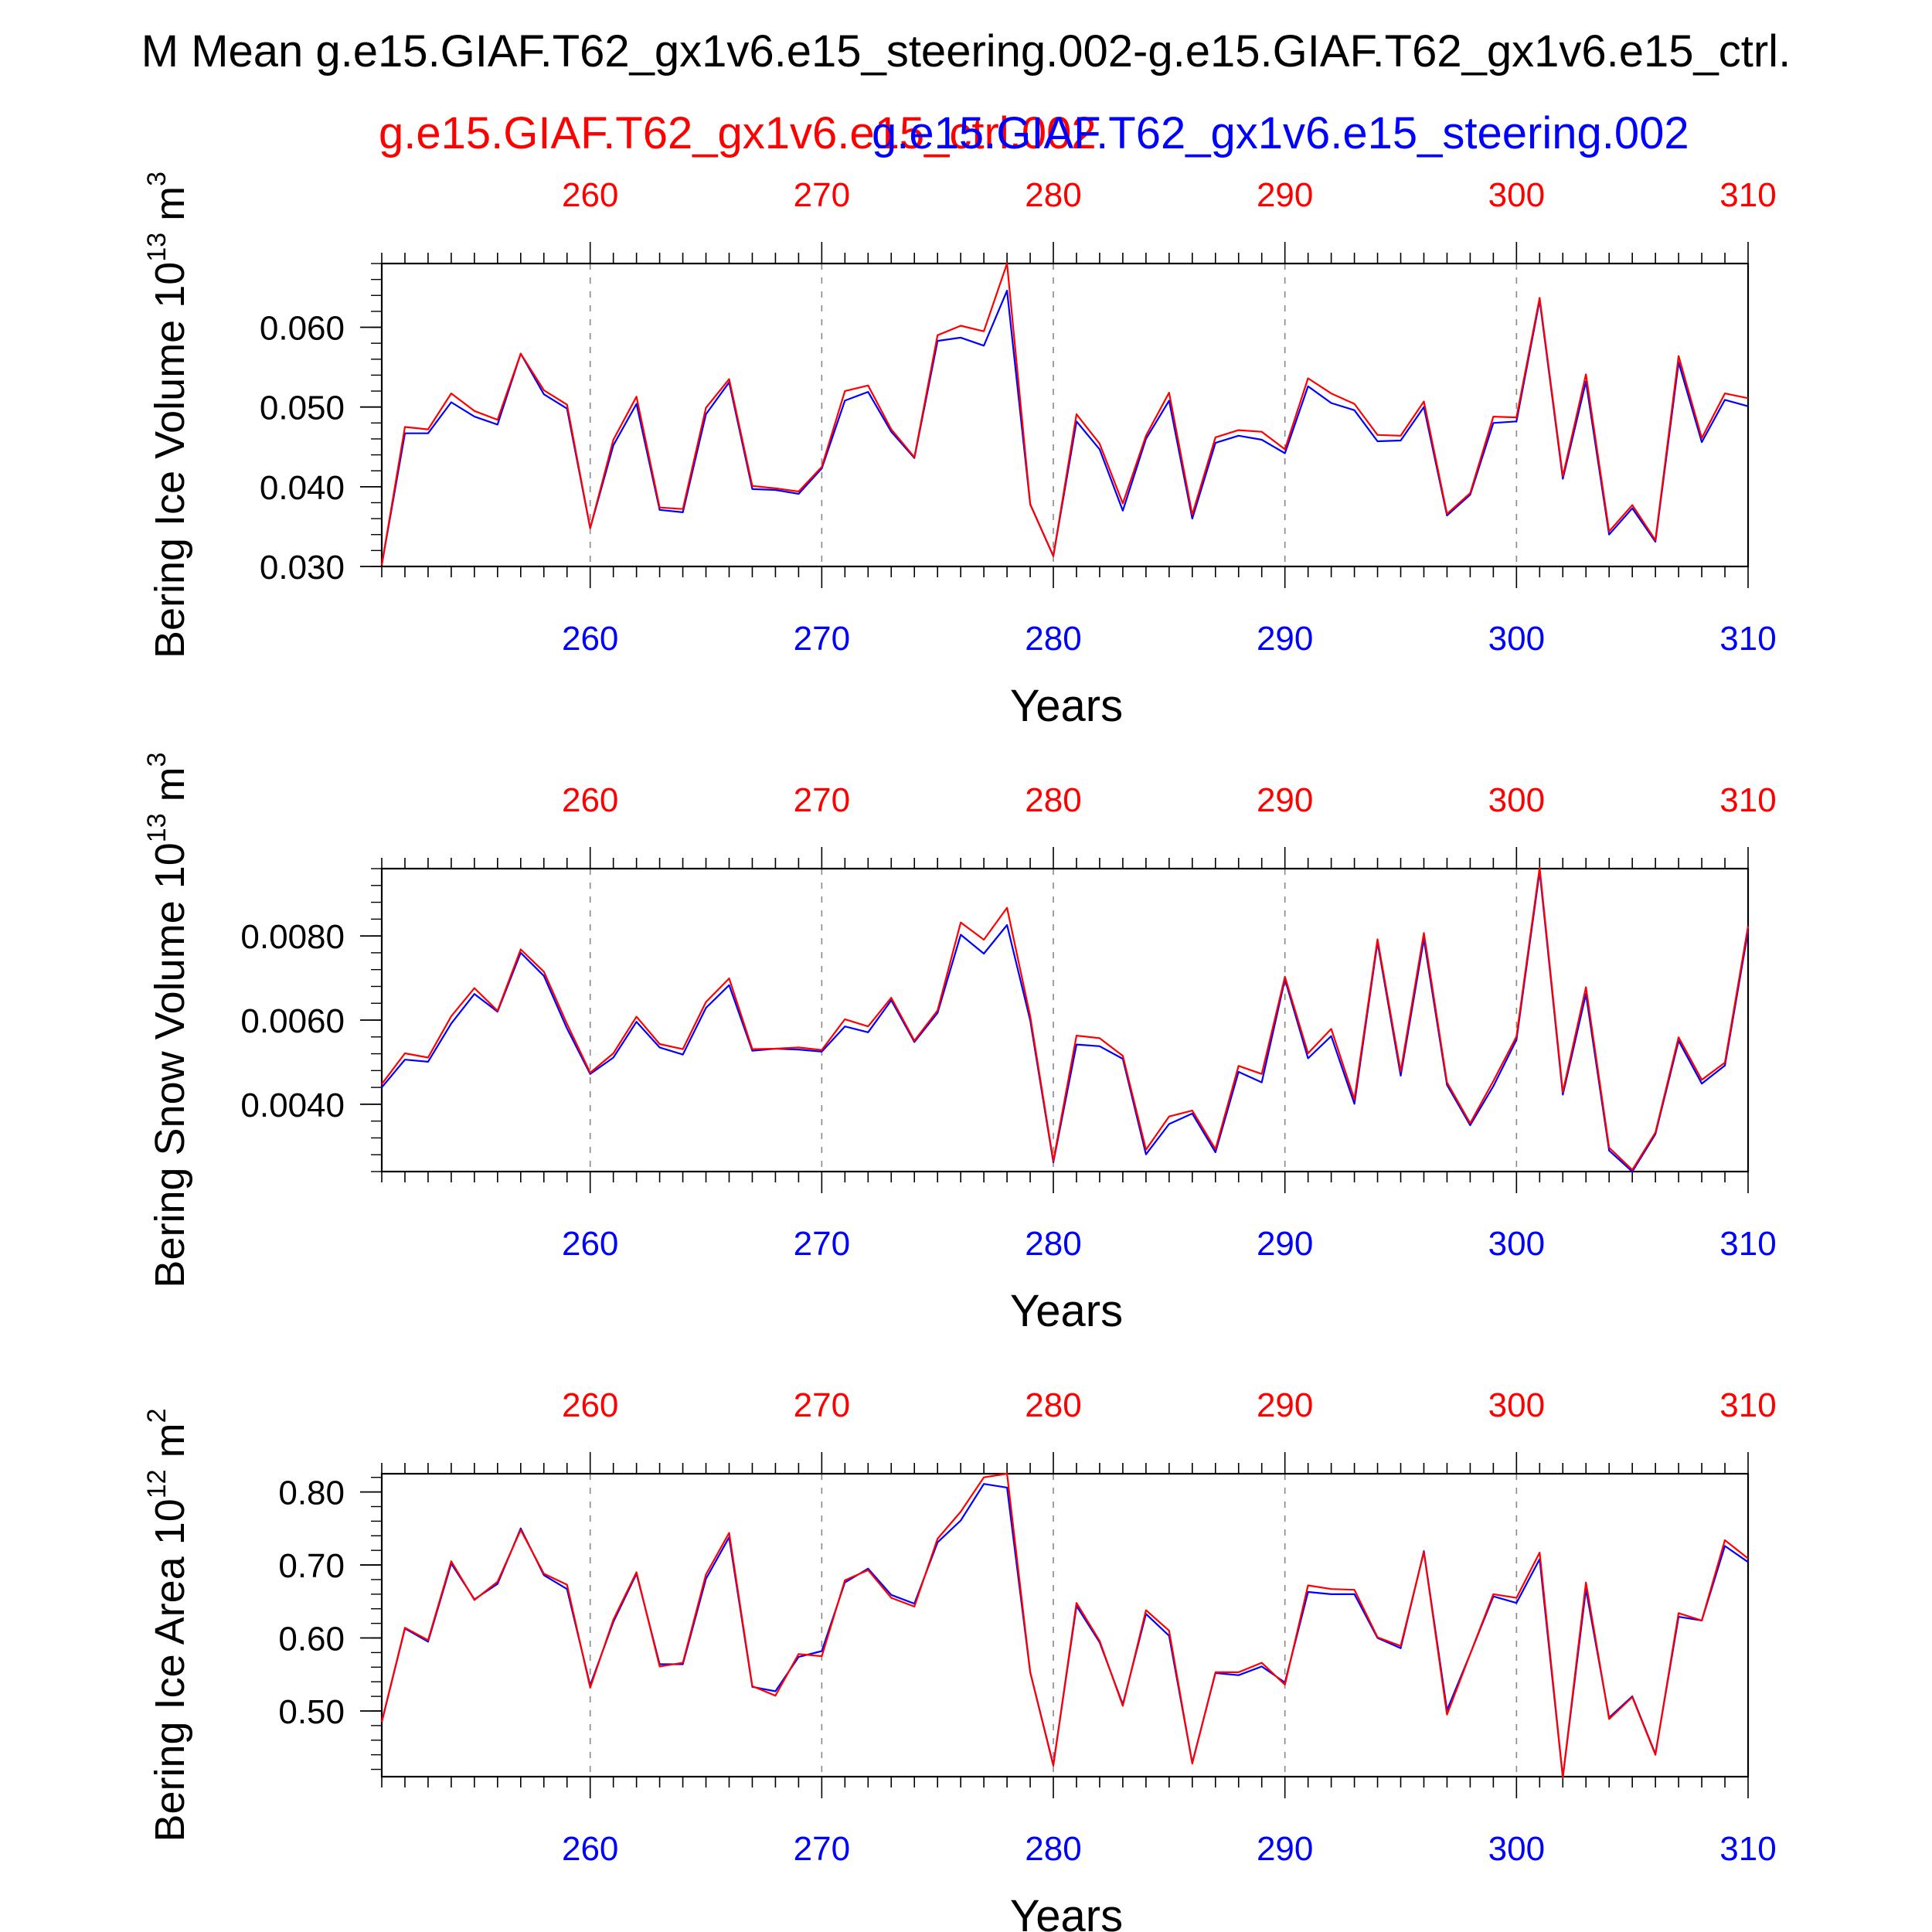  What do you see at coordinates (168, 1020) in the screenshot?
I see `y-axis-title: Bering Snow Volume 1013 m3` at bounding box center [168, 1020].